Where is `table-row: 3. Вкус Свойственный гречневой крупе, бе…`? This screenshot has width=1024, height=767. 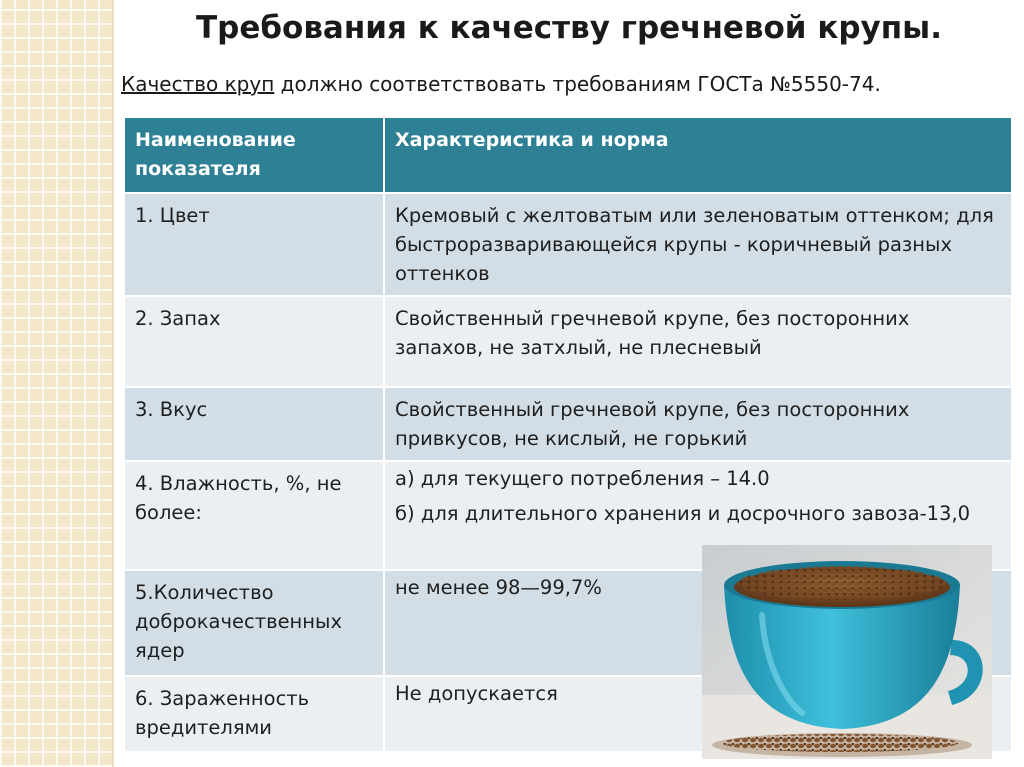 table-row: 3. Вкус Свойственный гречневой крупе, бе… is located at coordinates (568, 424).